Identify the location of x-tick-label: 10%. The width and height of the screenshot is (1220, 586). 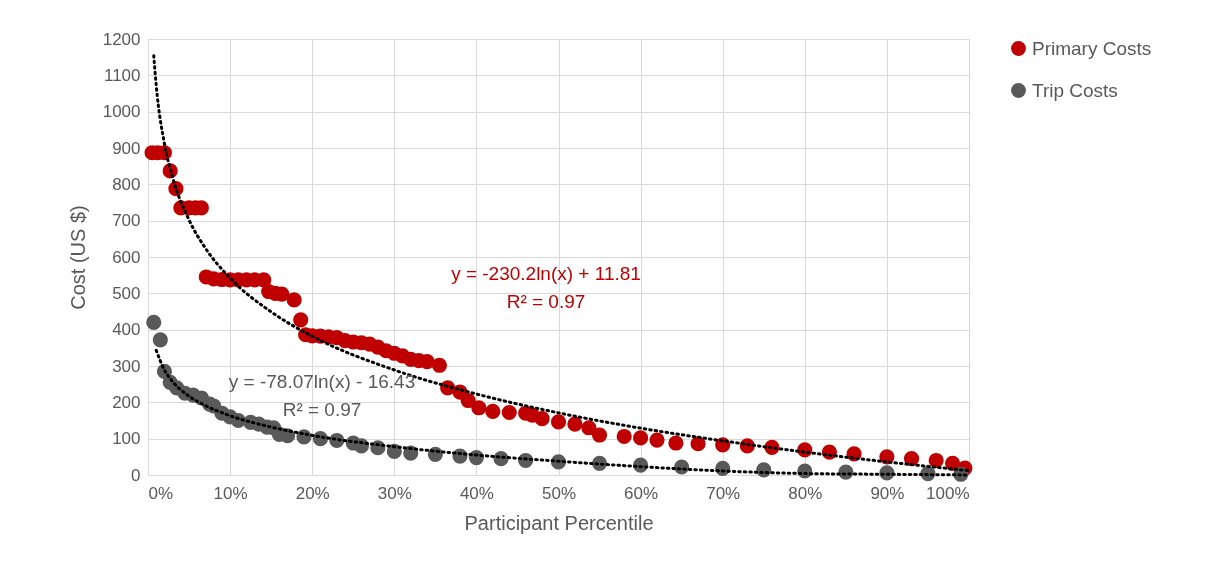
(230, 493).